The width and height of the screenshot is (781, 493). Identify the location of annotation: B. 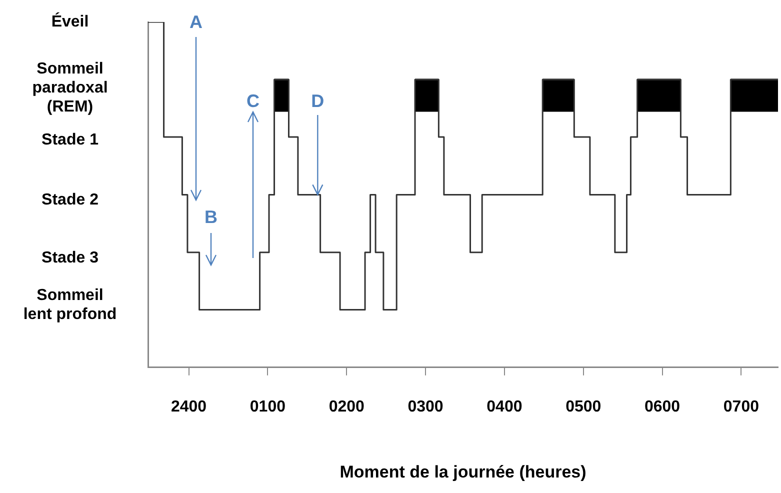
(211, 217).